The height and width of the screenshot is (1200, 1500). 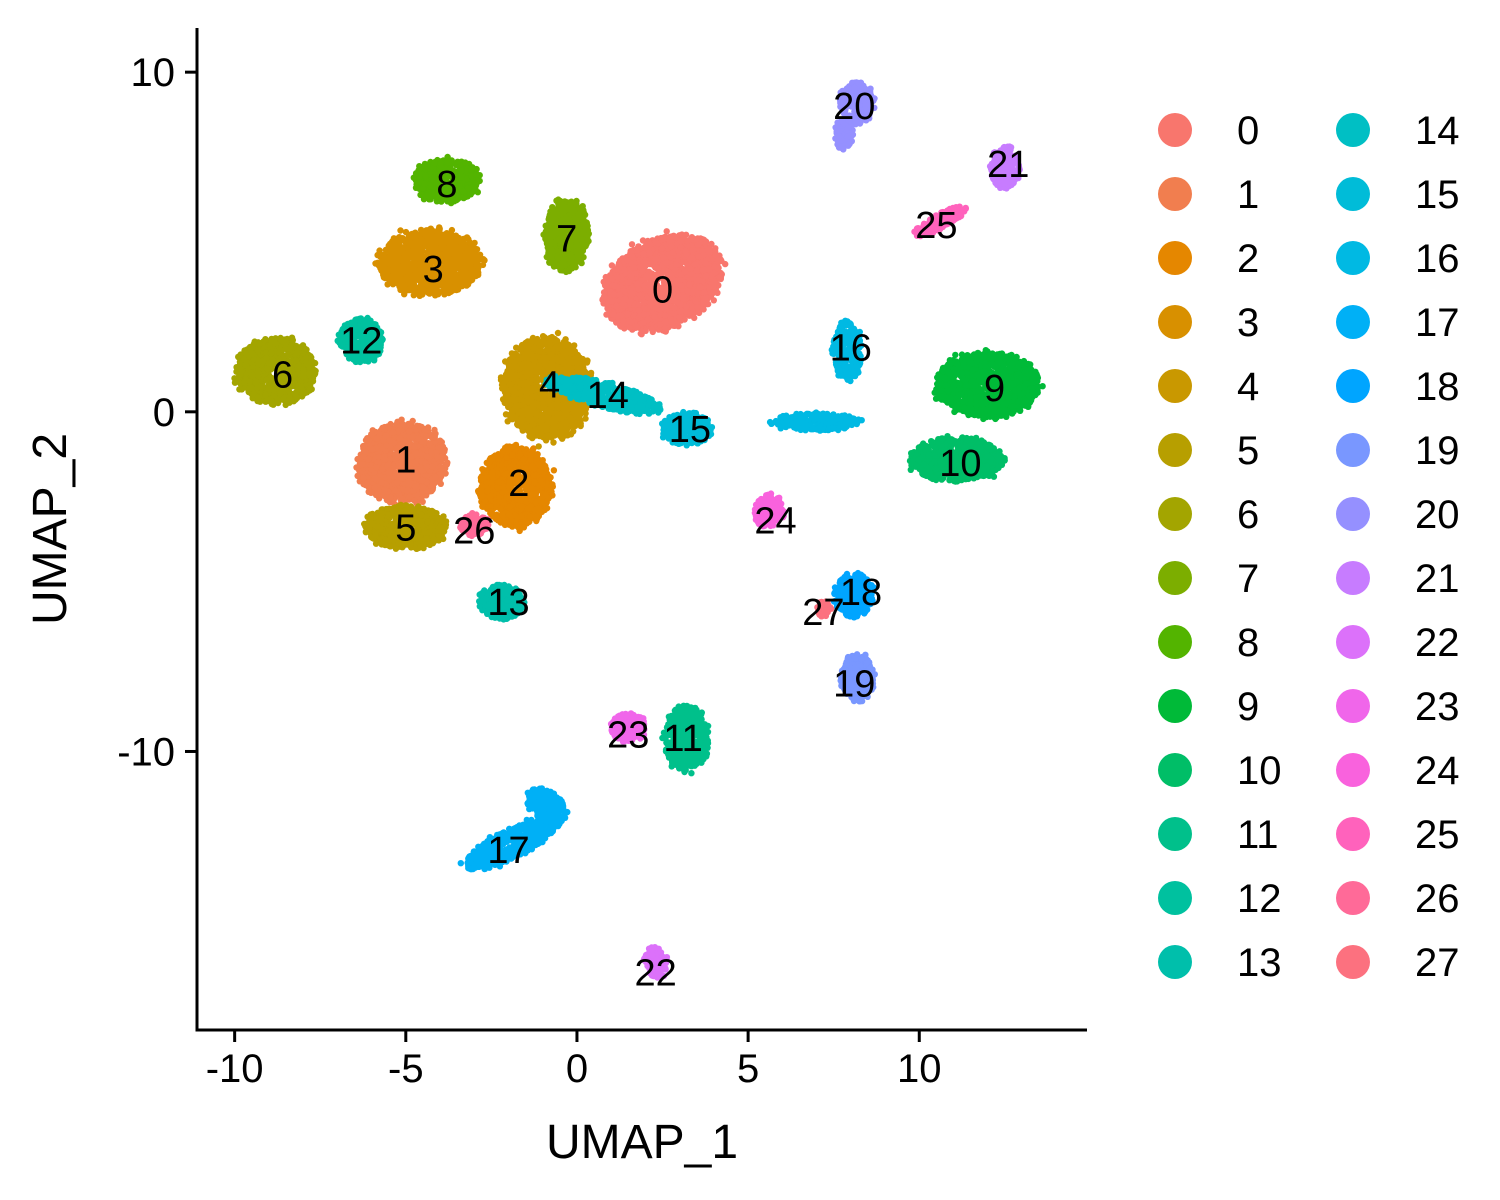 I want to click on cluster-label-7: 7, so click(x=566, y=240).